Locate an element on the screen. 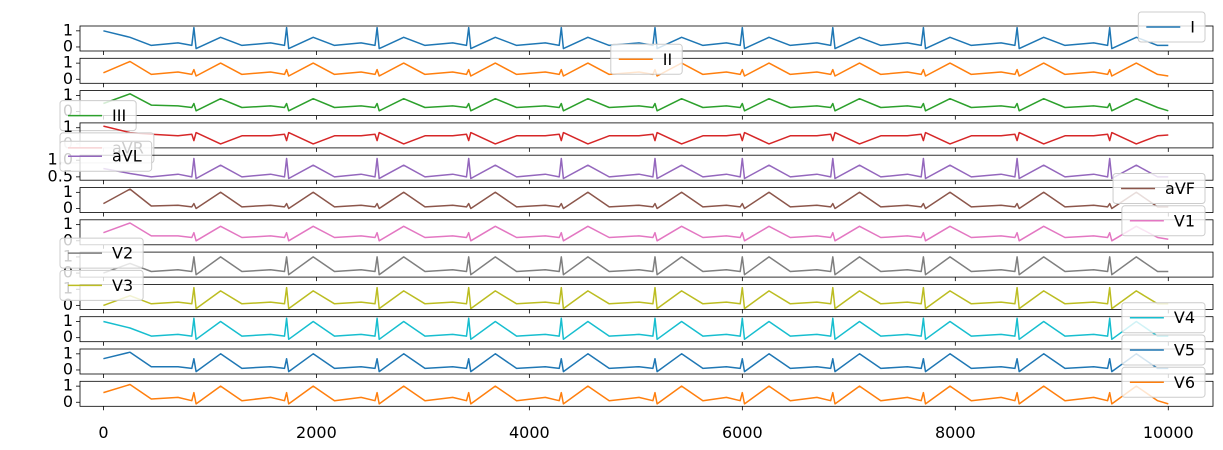 This screenshot has width=1223, height=450. subplot: 01III is located at coordinates (636, 108).